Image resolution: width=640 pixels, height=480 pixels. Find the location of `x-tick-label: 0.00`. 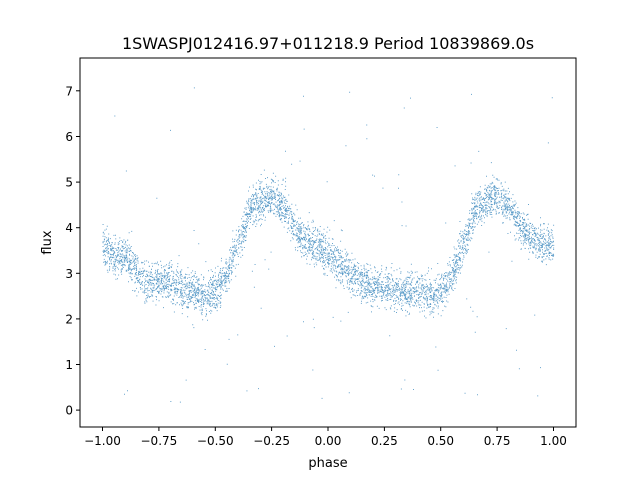

x-tick-label: 0.00 is located at coordinates (328, 441).